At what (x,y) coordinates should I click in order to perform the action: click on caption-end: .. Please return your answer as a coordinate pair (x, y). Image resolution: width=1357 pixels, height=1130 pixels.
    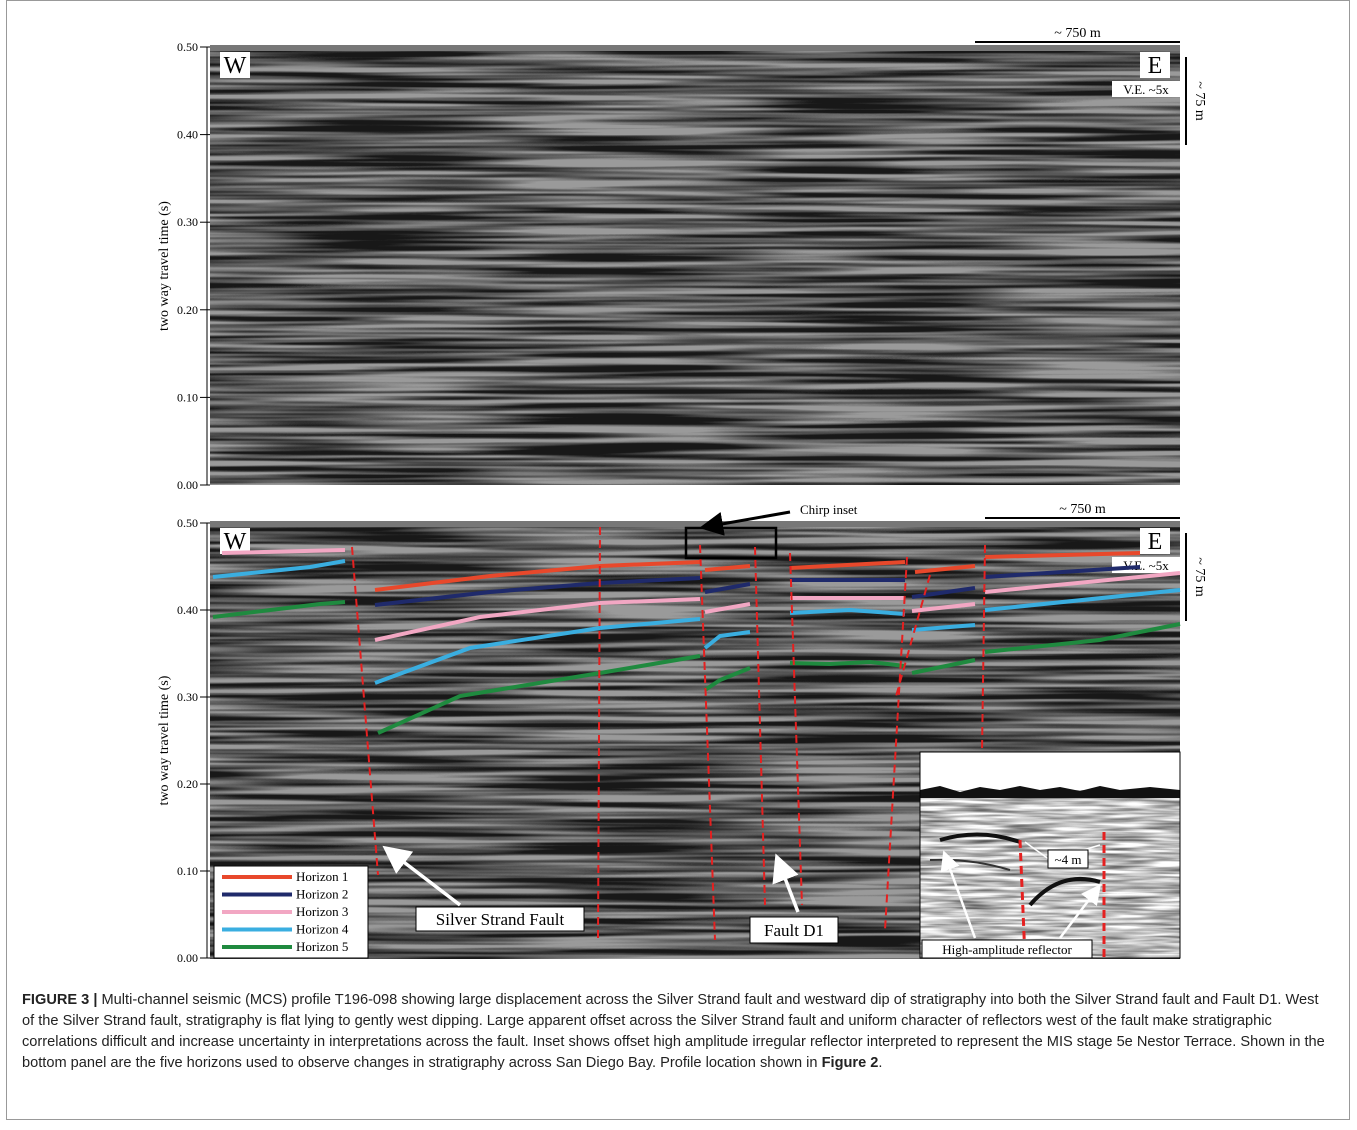
    Looking at the image, I should click on (880, 1063).